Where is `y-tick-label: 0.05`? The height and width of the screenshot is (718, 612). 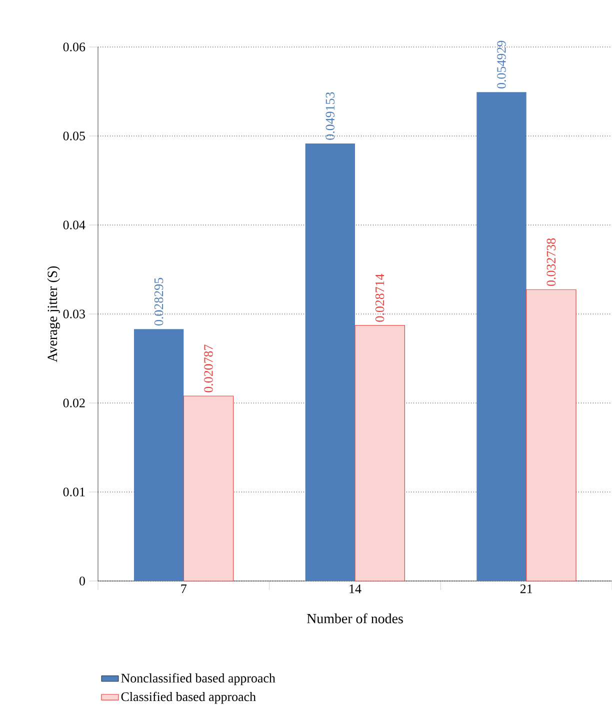 y-tick-label: 0.05 is located at coordinates (74, 136).